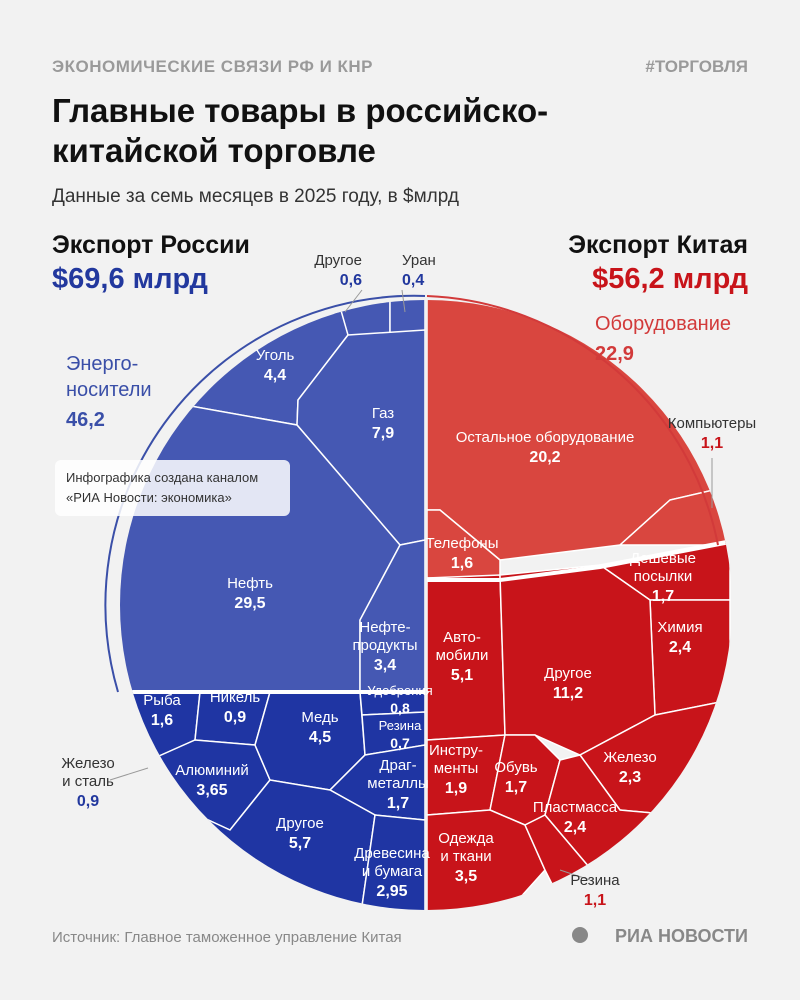 The height and width of the screenshot is (1000, 800). Describe the element at coordinates (466, 838) in the screenshot. I see `cell-label: Одежда` at that location.